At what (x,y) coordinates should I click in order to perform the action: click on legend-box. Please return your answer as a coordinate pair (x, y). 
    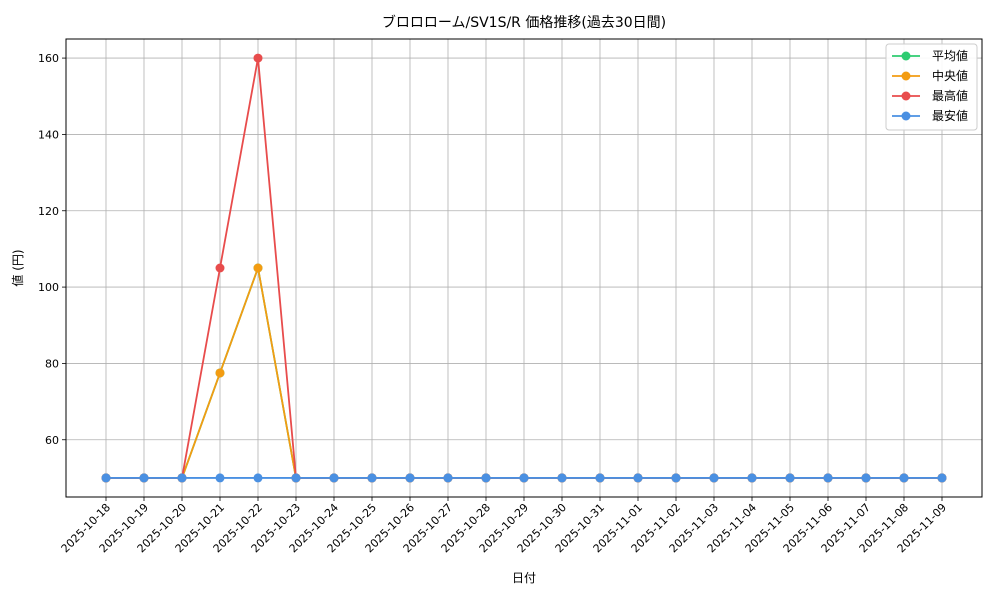
    Looking at the image, I should click on (931, 87).